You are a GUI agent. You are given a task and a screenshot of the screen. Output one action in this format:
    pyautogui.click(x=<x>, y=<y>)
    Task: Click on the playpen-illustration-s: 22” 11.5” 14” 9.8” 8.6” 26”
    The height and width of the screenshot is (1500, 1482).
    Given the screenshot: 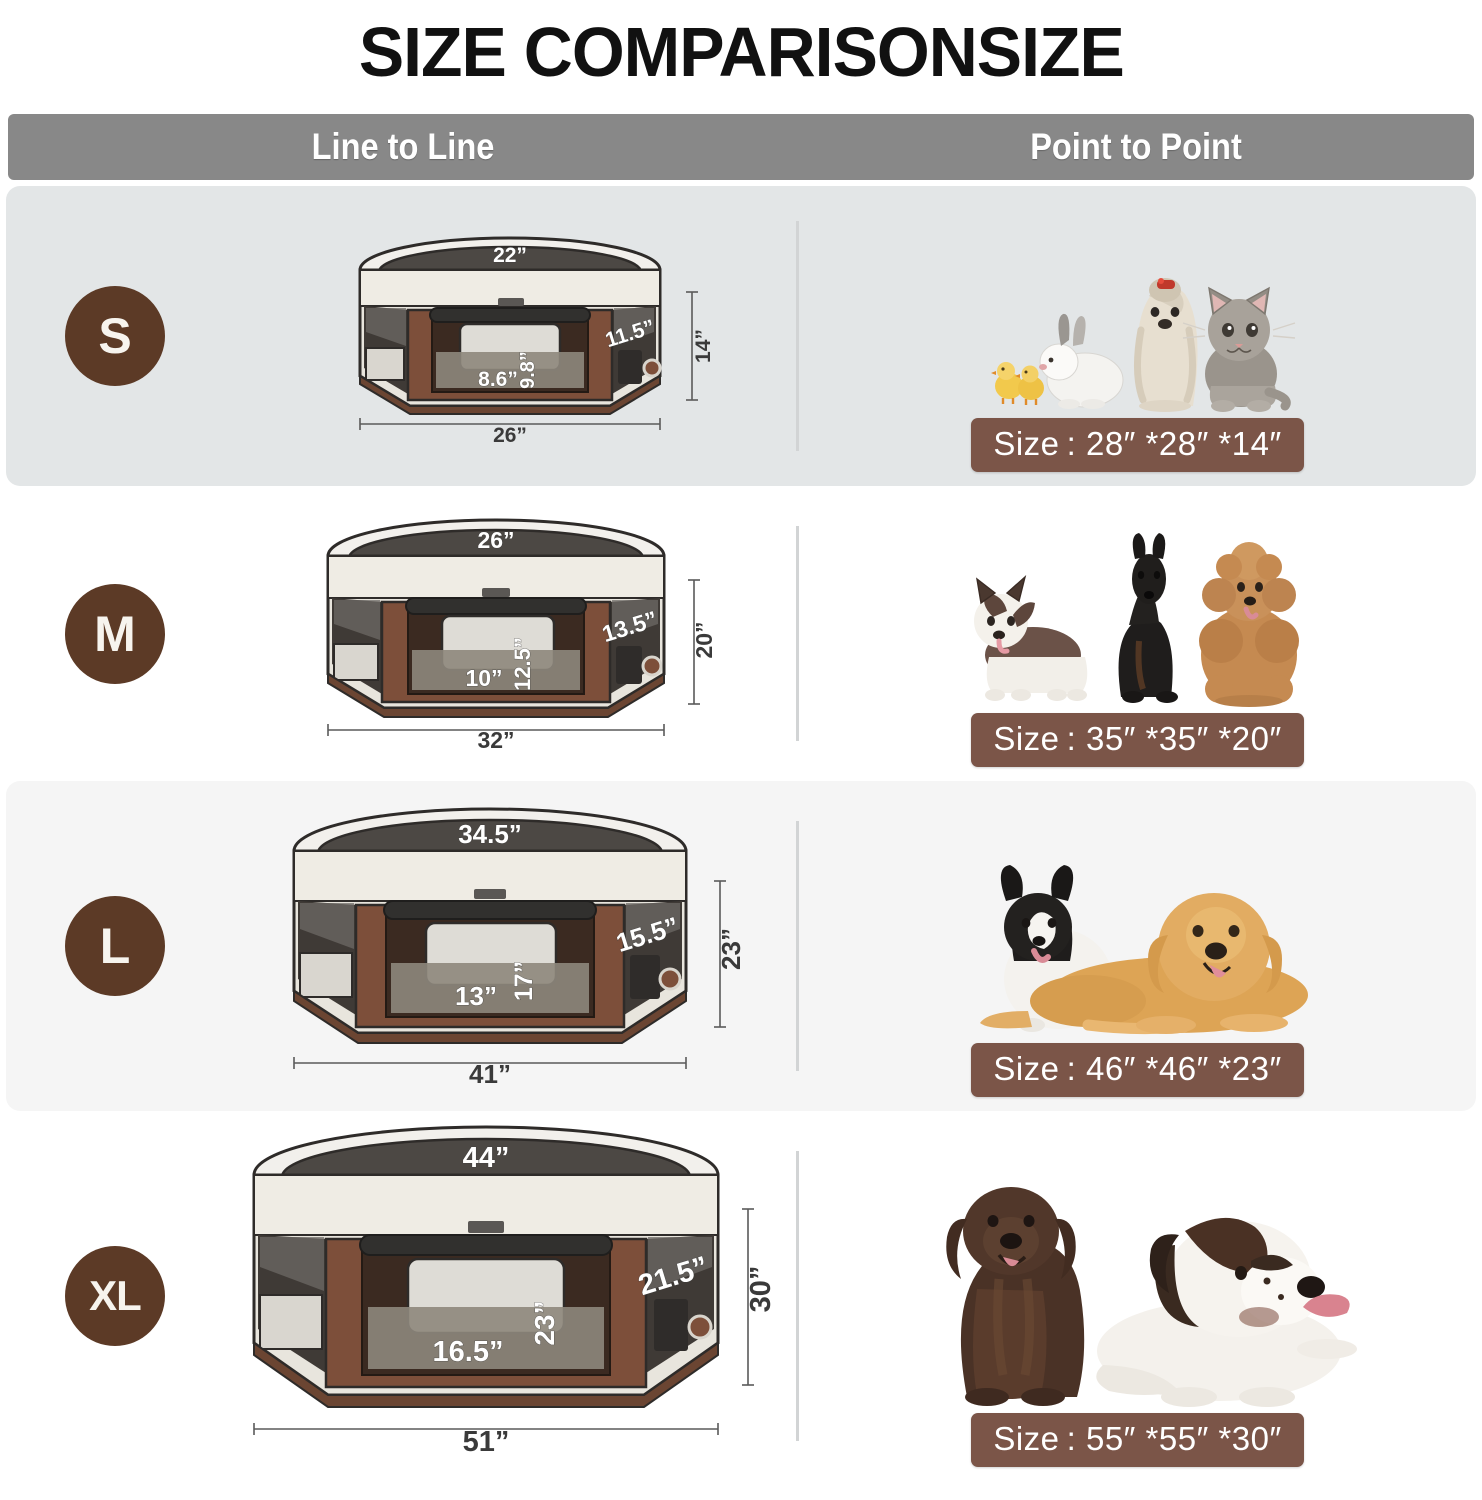 What is the action you would take?
    pyautogui.click(x=510, y=340)
    